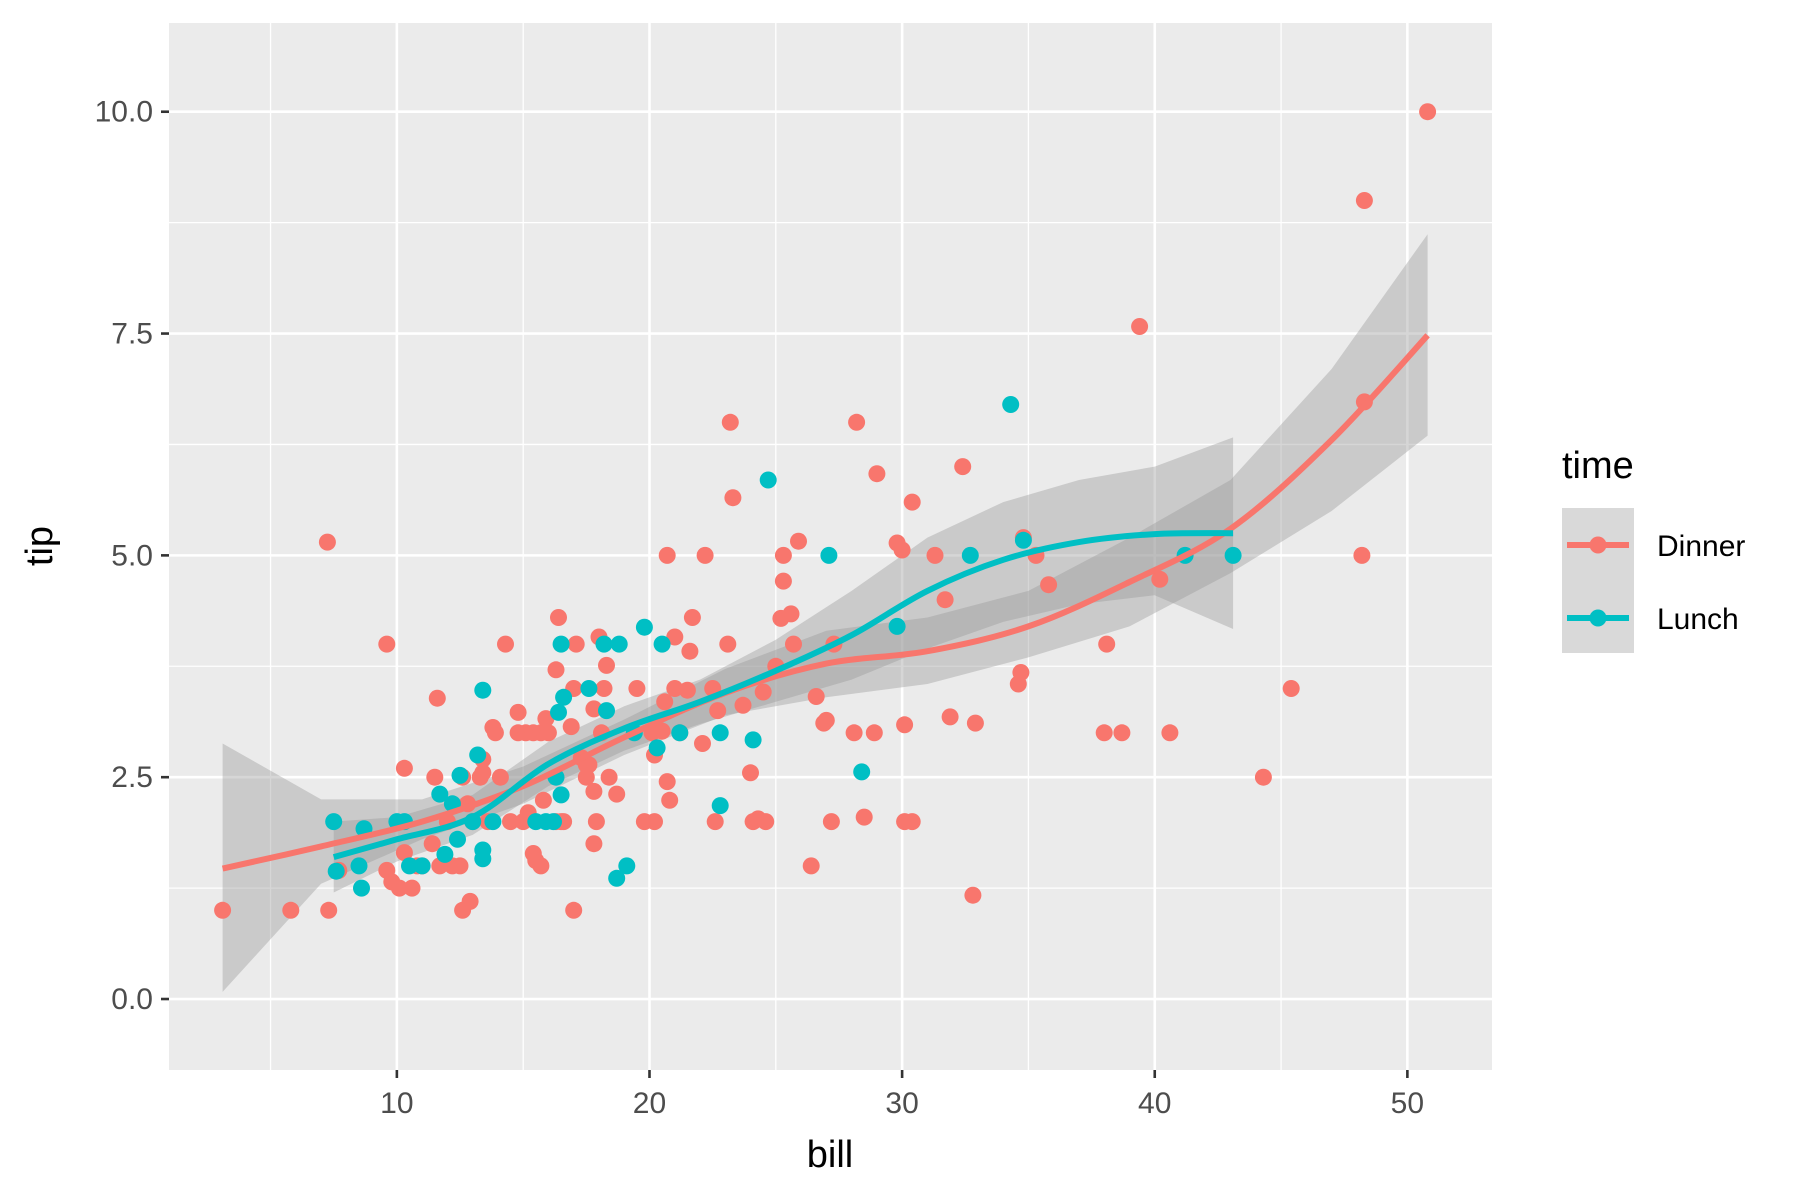  What do you see at coordinates (1154, 1103) in the screenshot?
I see `x-tick-label: 40` at bounding box center [1154, 1103].